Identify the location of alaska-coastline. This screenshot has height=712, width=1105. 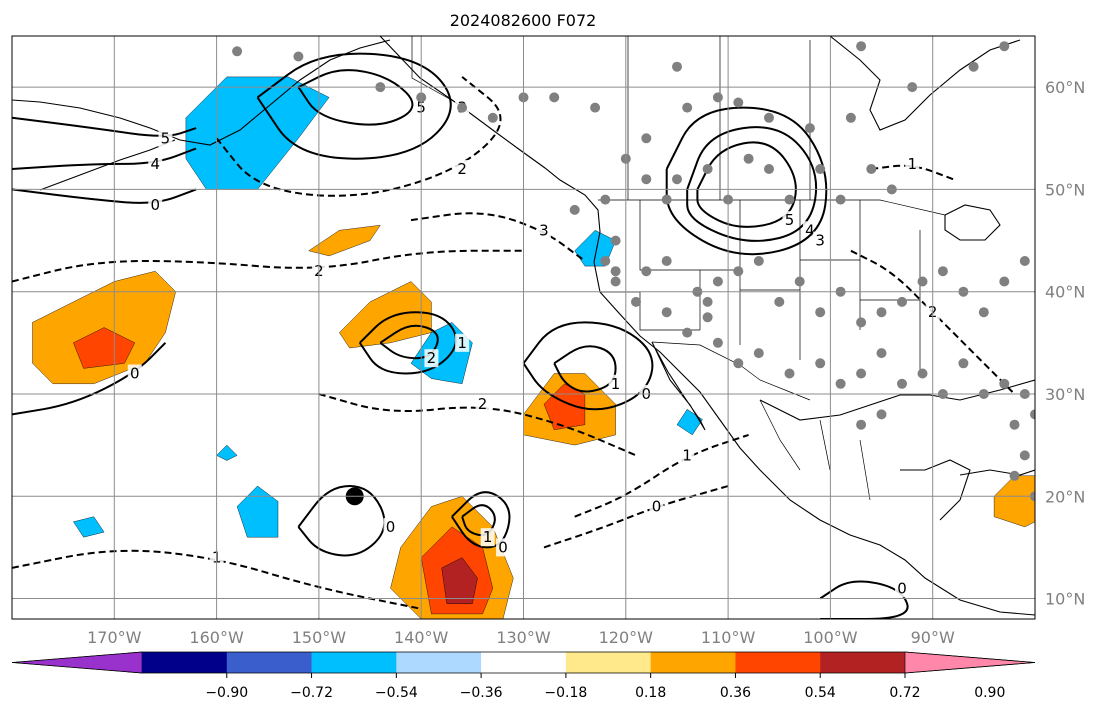
(201, 92).